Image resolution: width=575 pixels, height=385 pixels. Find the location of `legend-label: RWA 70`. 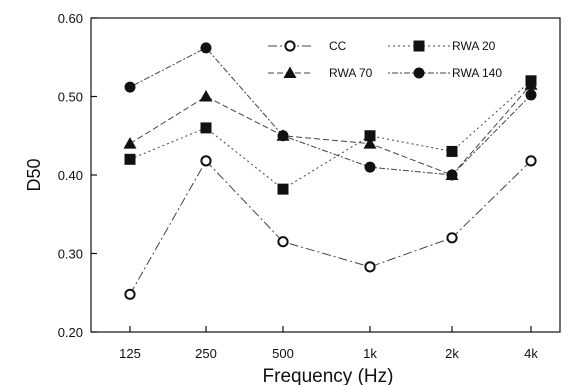

legend-label: RWA 70 is located at coordinates (351, 73).